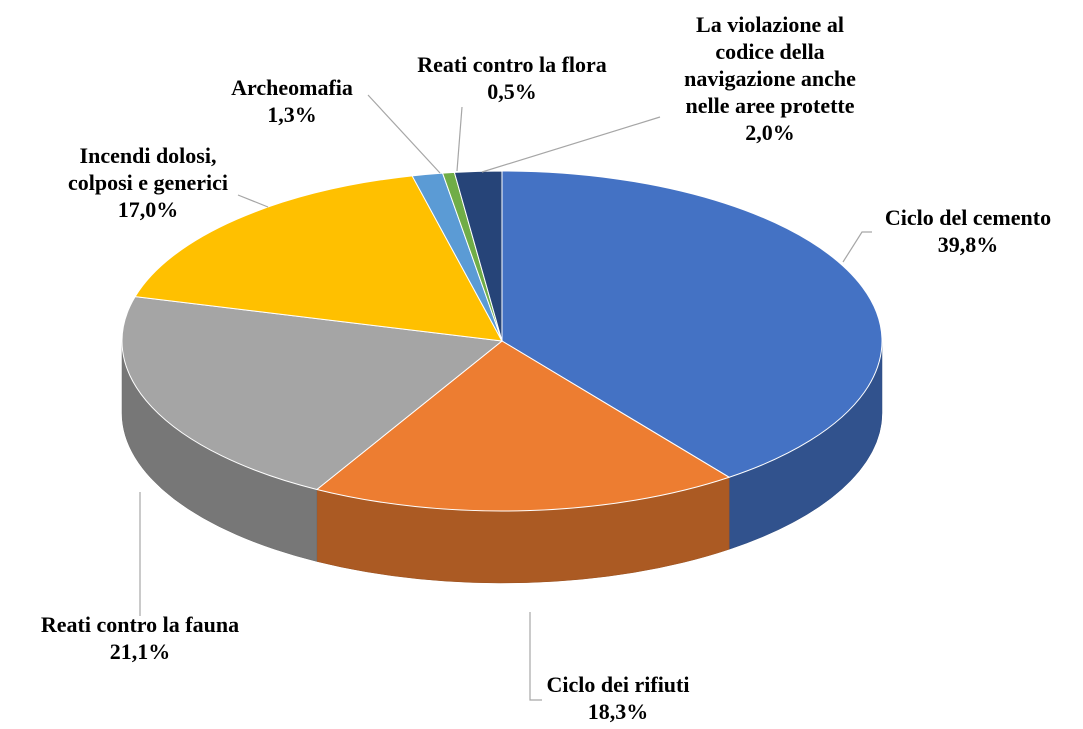  What do you see at coordinates (512, 91) in the screenshot?
I see `value-label: 0,5%` at bounding box center [512, 91].